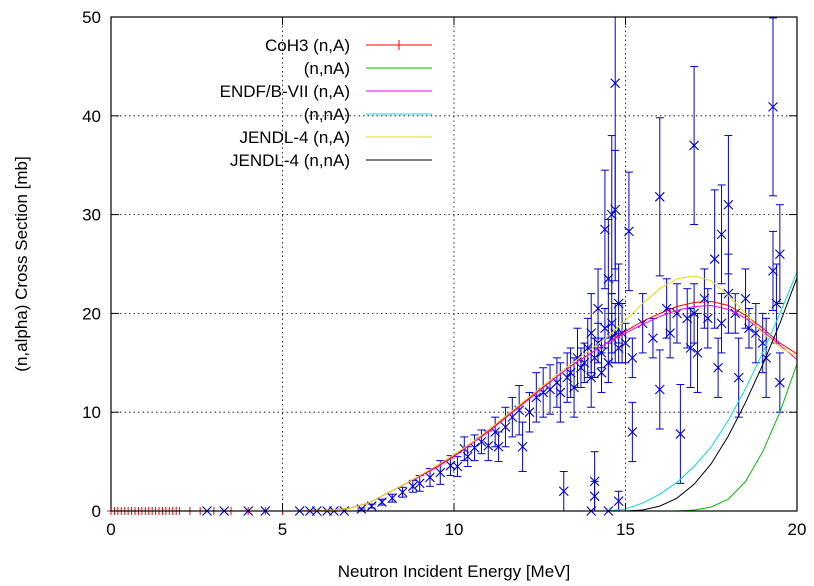 Image resolution: width=814 pixels, height=586 pixels. I want to click on y-tick-label: 30, so click(91, 215).